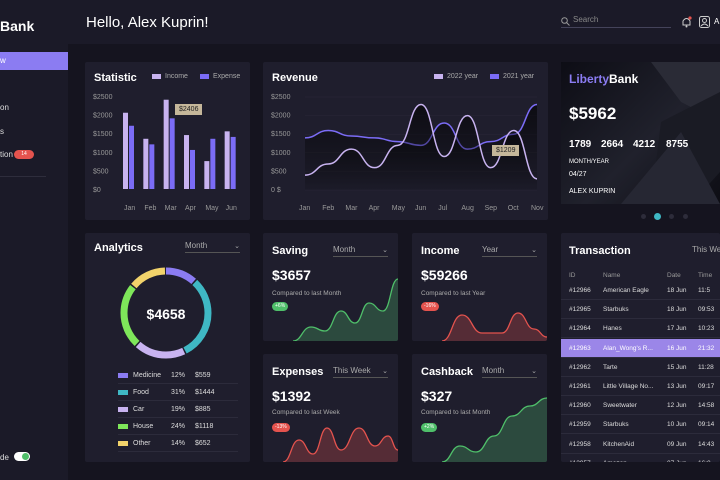 Image resolution: width=720 pixels, height=480 pixels. Describe the element at coordinates (674, 275) in the screenshot. I see `column-header: Date` at that location.